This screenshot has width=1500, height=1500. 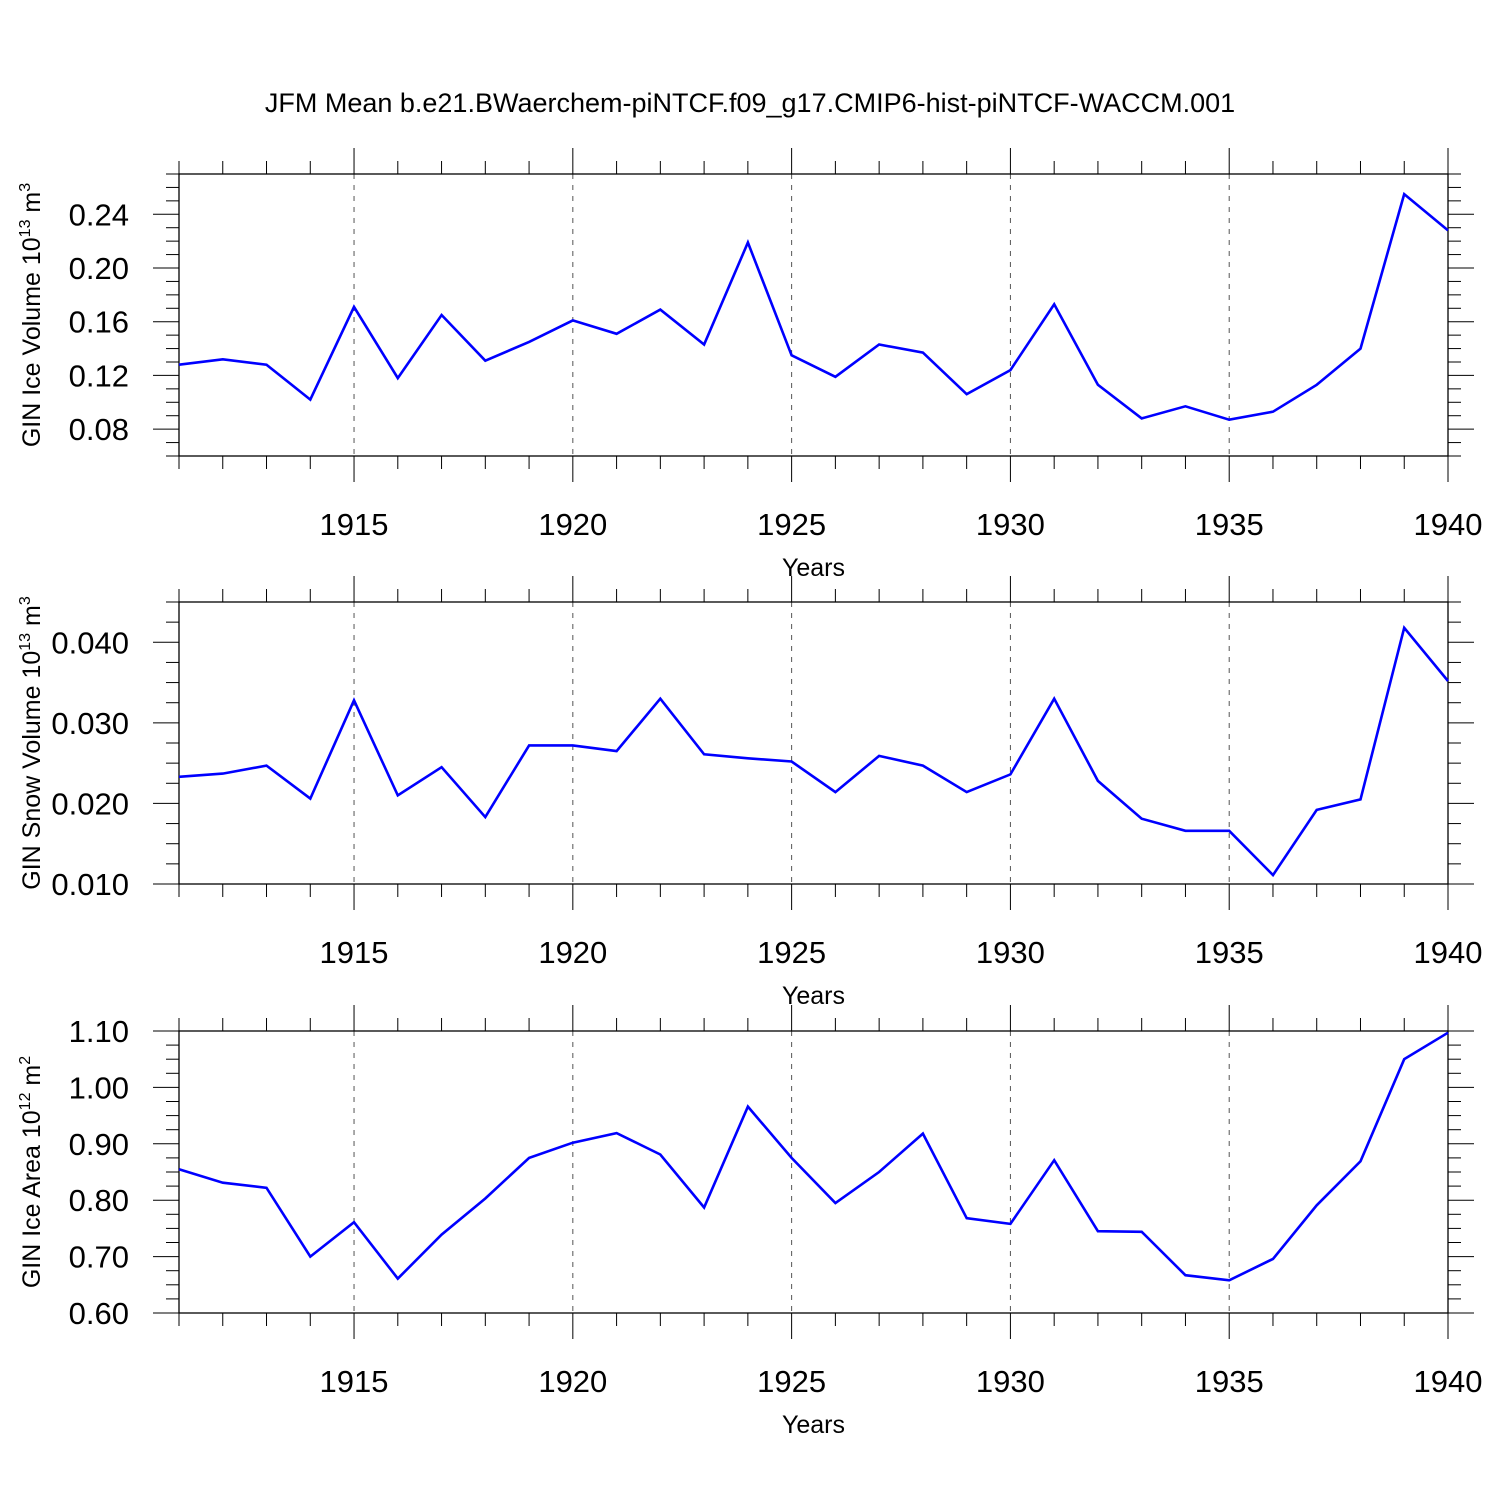 I want to click on y-tick-label: 0.20, so click(x=99, y=268).